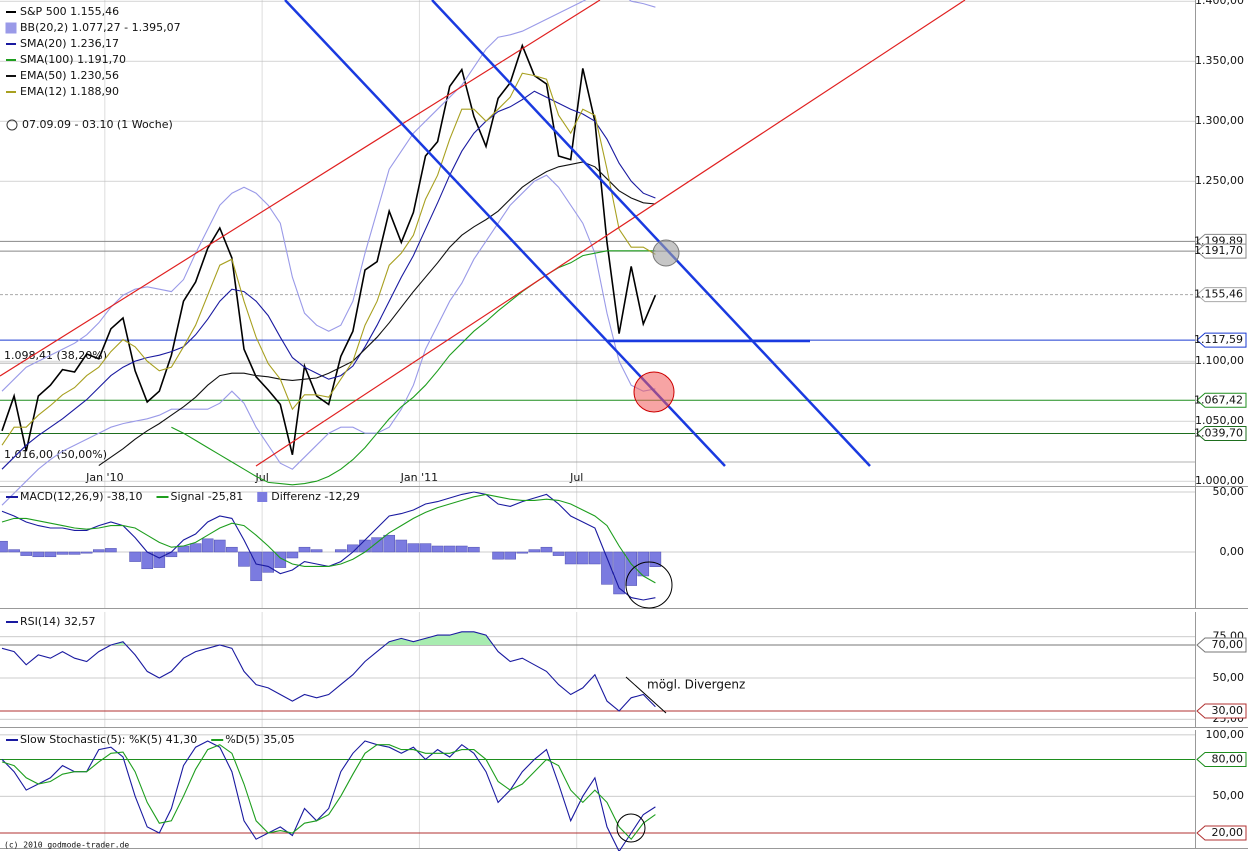 The width and height of the screenshot is (1248, 851). Describe the element at coordinates (1218, 433) in the screenshot. I see `level-label: 1.039,70` at that location.